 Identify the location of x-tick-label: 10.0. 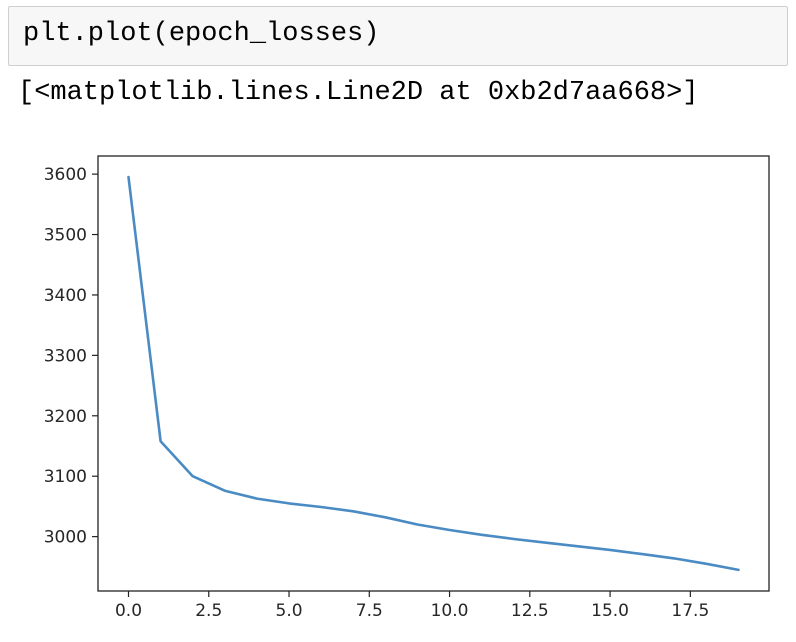
(450, 611).